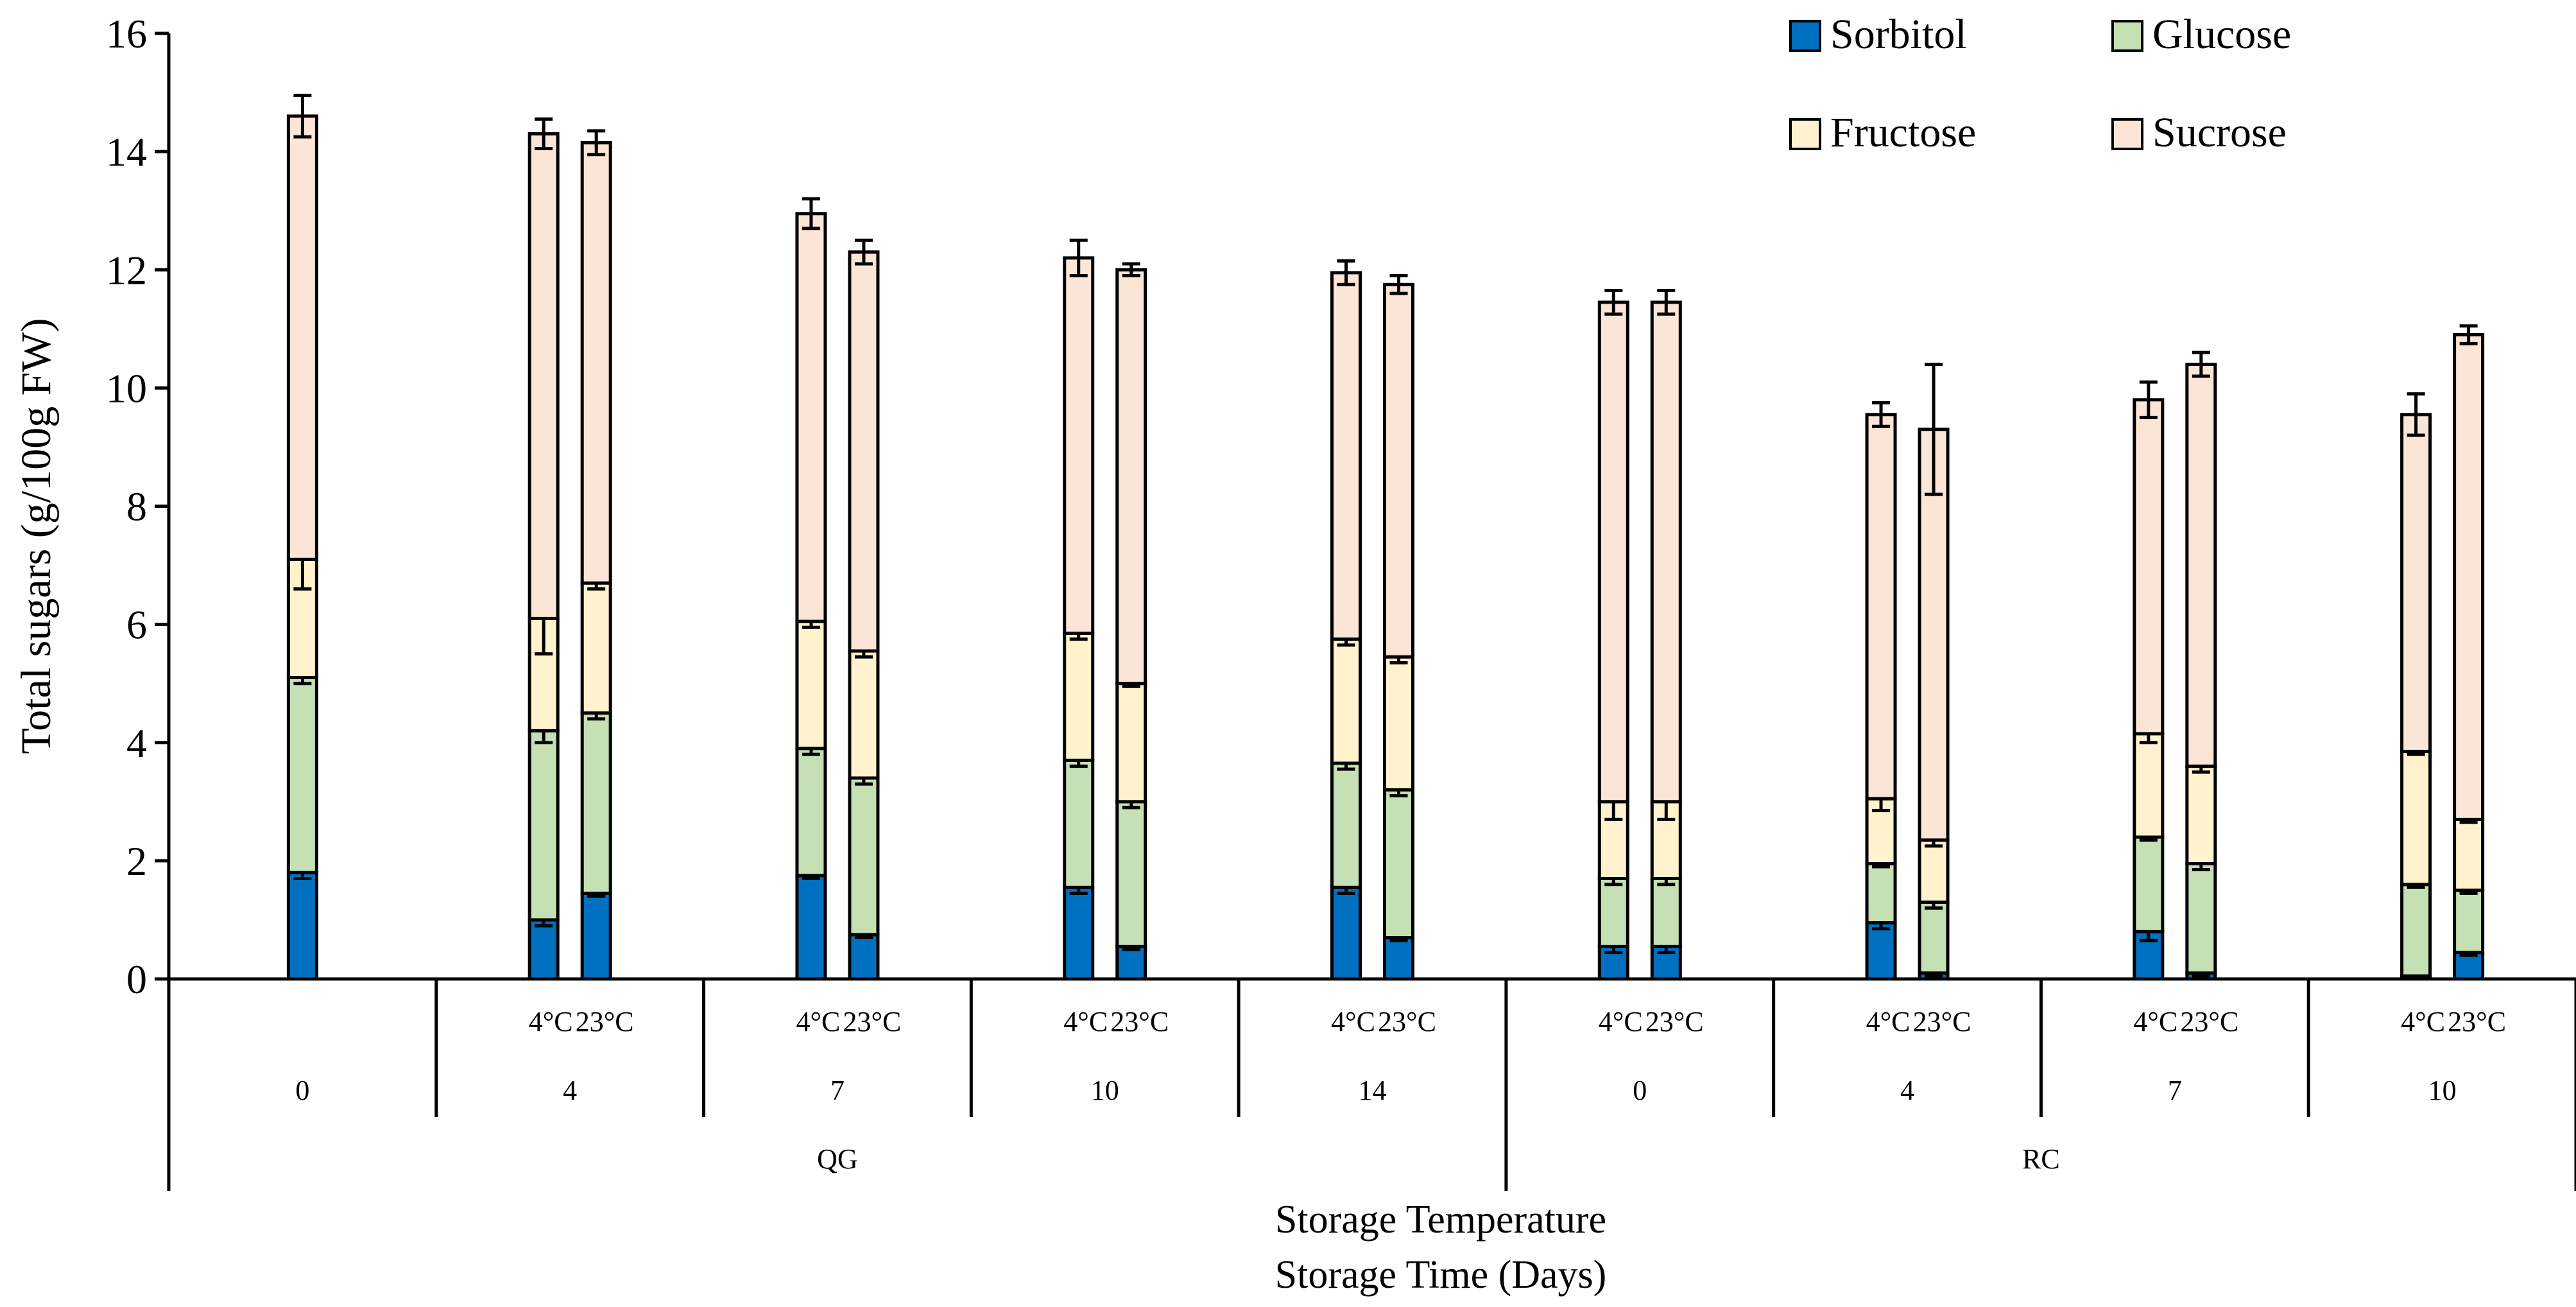  What do you see at coordinates (1898, 34) in the screenshot?
I see `legend-label-sorbitol: Sorbitol` at bounding box center [1898, 34].